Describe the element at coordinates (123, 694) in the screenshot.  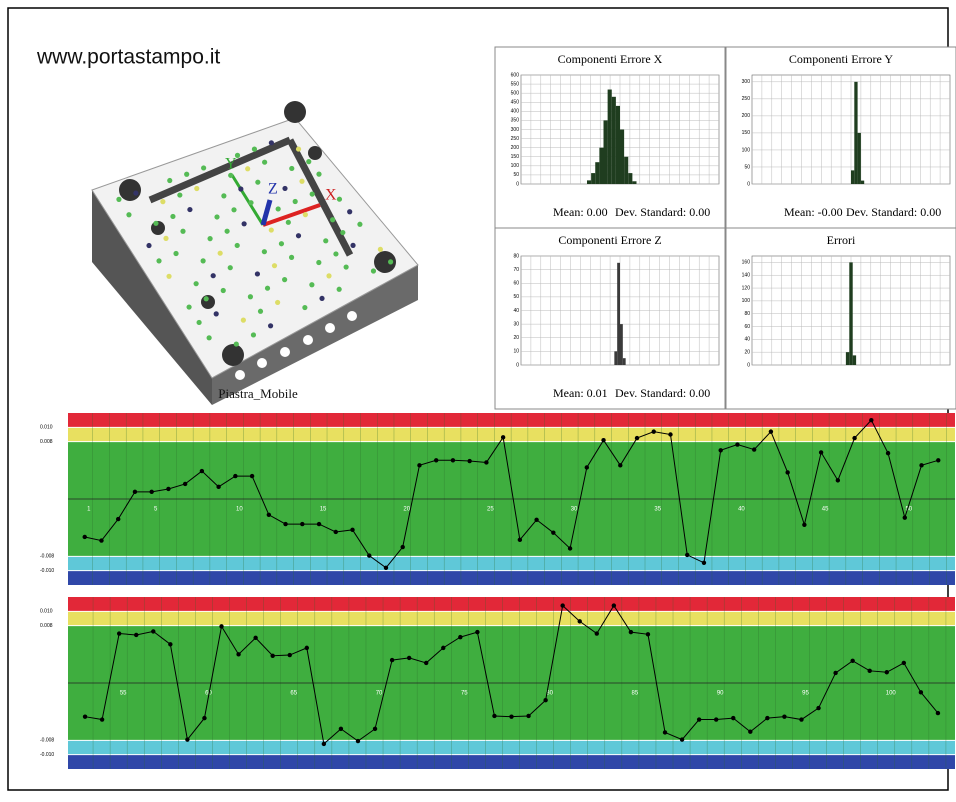
I see `x-tick-label: 55` at that location.